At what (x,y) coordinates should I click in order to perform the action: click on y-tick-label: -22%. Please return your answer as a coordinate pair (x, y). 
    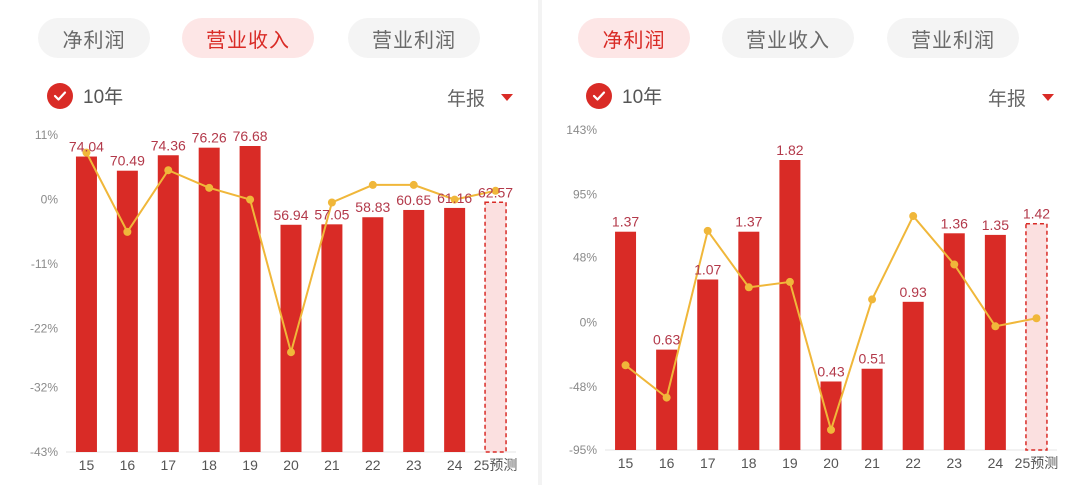
    Looking at the image, I should click on (44, 329).